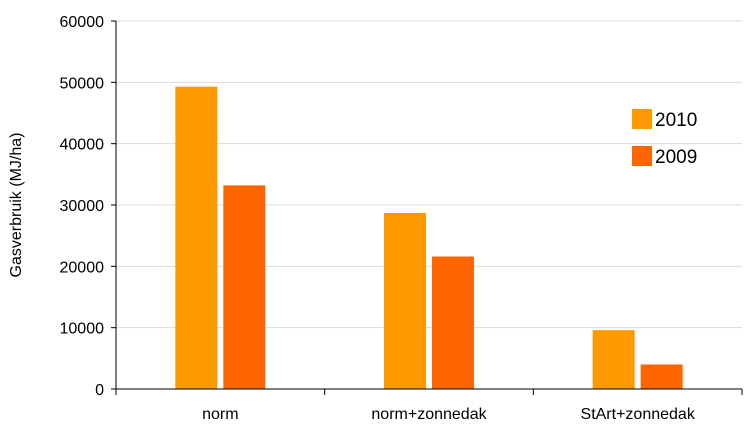 Image resolution: width=751 pixels, height=428 pixels. Describe the element at coordinates (82, 22) in the screenshot. I see `y-tick-label: 60000` at that location.